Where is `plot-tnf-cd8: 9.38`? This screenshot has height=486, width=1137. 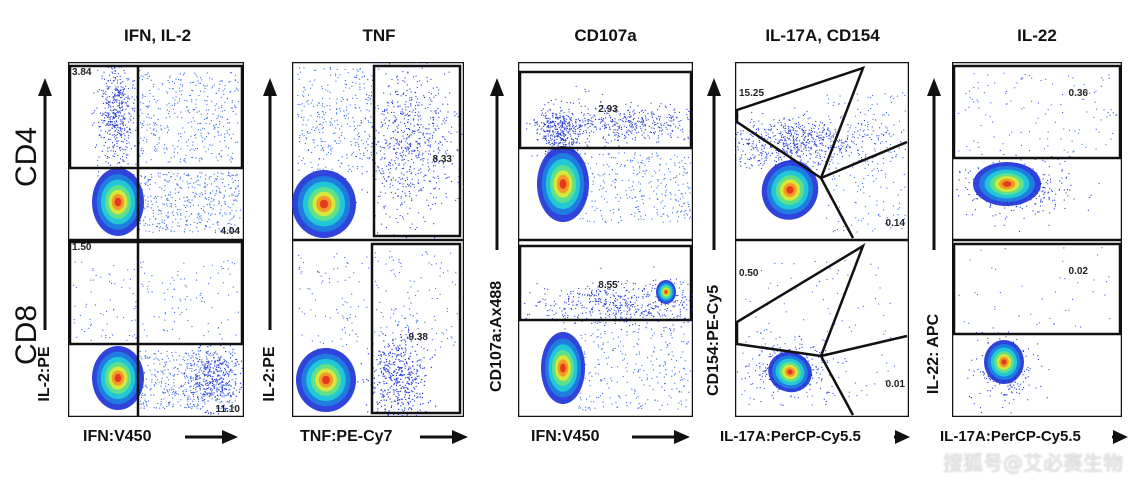 plot-tnf-cd8: 9.38 is located at coordinates (378, 328).